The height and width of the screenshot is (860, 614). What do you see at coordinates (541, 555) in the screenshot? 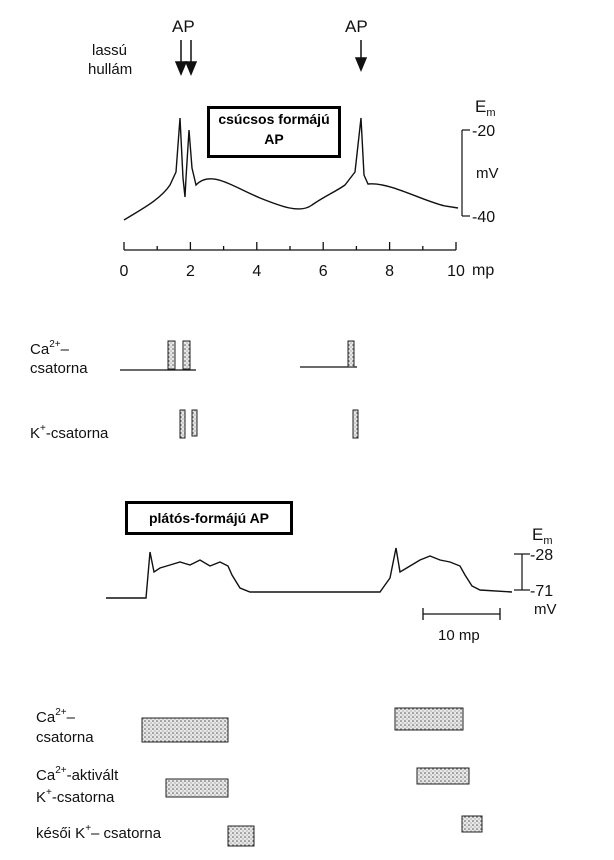
I see `scale-top-value-bottom: -28` at bounding box center [541, 555].